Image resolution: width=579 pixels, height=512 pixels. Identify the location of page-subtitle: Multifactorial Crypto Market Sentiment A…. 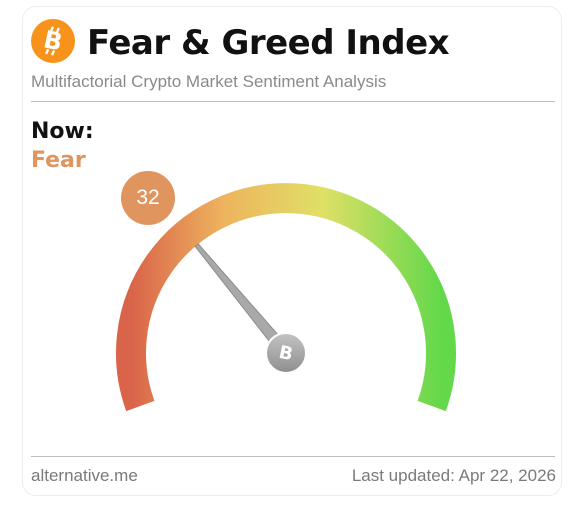
(209, 81).